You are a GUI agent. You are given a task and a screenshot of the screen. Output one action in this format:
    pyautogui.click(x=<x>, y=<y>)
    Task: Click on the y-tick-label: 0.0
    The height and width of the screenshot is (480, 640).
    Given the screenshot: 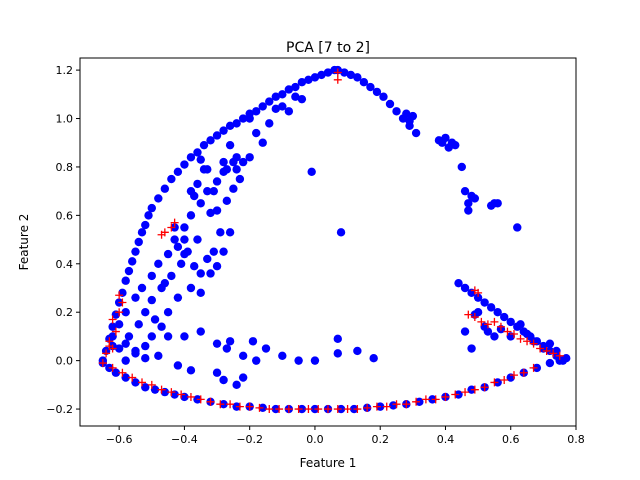 What is the action you would take?
    pyautogui.click(x=65, y=361)
    